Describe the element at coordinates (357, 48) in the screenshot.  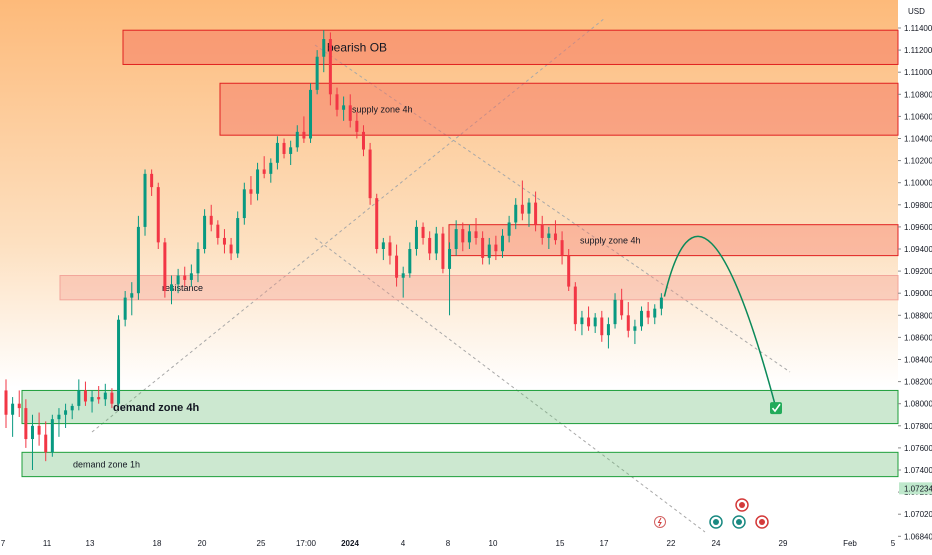
I see `zone-label: bearish OB` at that location.